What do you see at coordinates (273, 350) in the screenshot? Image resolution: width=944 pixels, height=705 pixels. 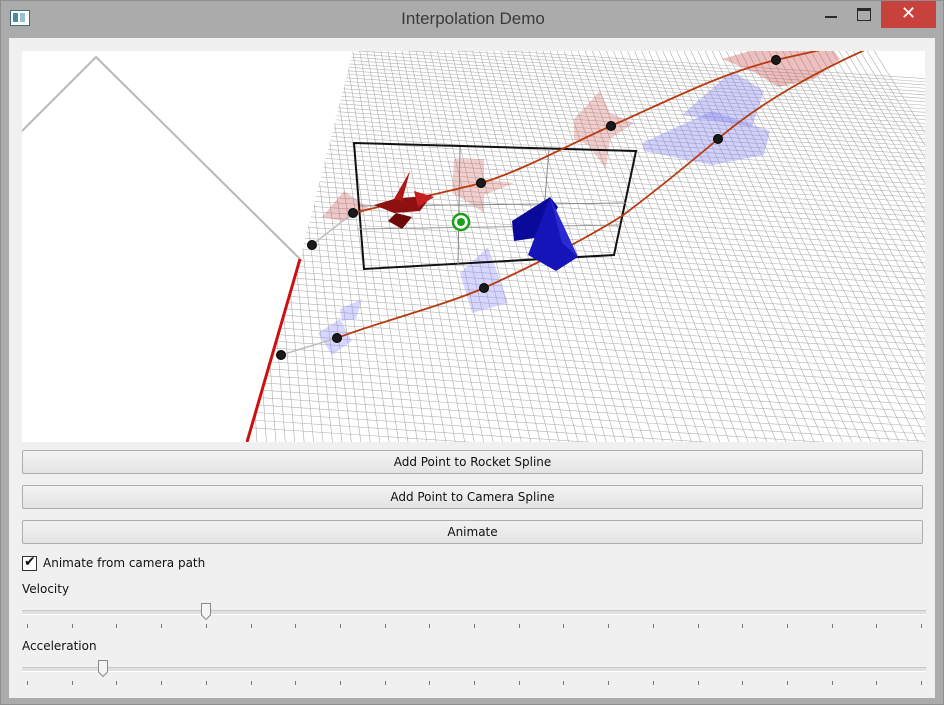 I see `wall-edge-red` at bounding box center [273, 350].